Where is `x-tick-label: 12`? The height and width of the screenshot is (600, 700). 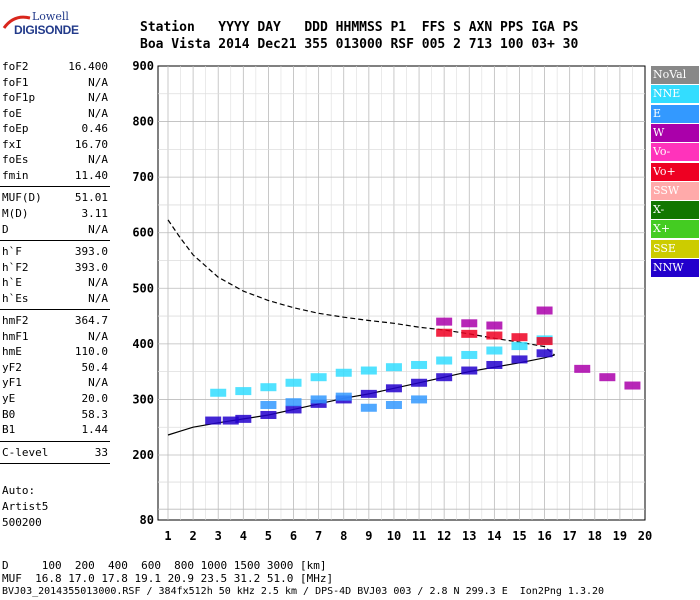 x-tick-label: 12 is located at coordinates (444, 536).